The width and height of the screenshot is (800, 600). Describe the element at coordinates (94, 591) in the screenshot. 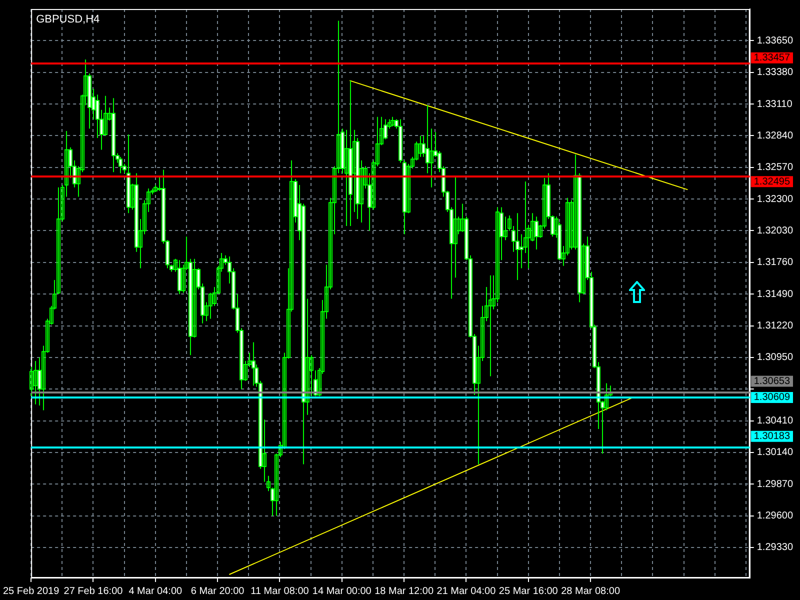

I see `x-tick-label: 27 Feb 16:00` at that location.